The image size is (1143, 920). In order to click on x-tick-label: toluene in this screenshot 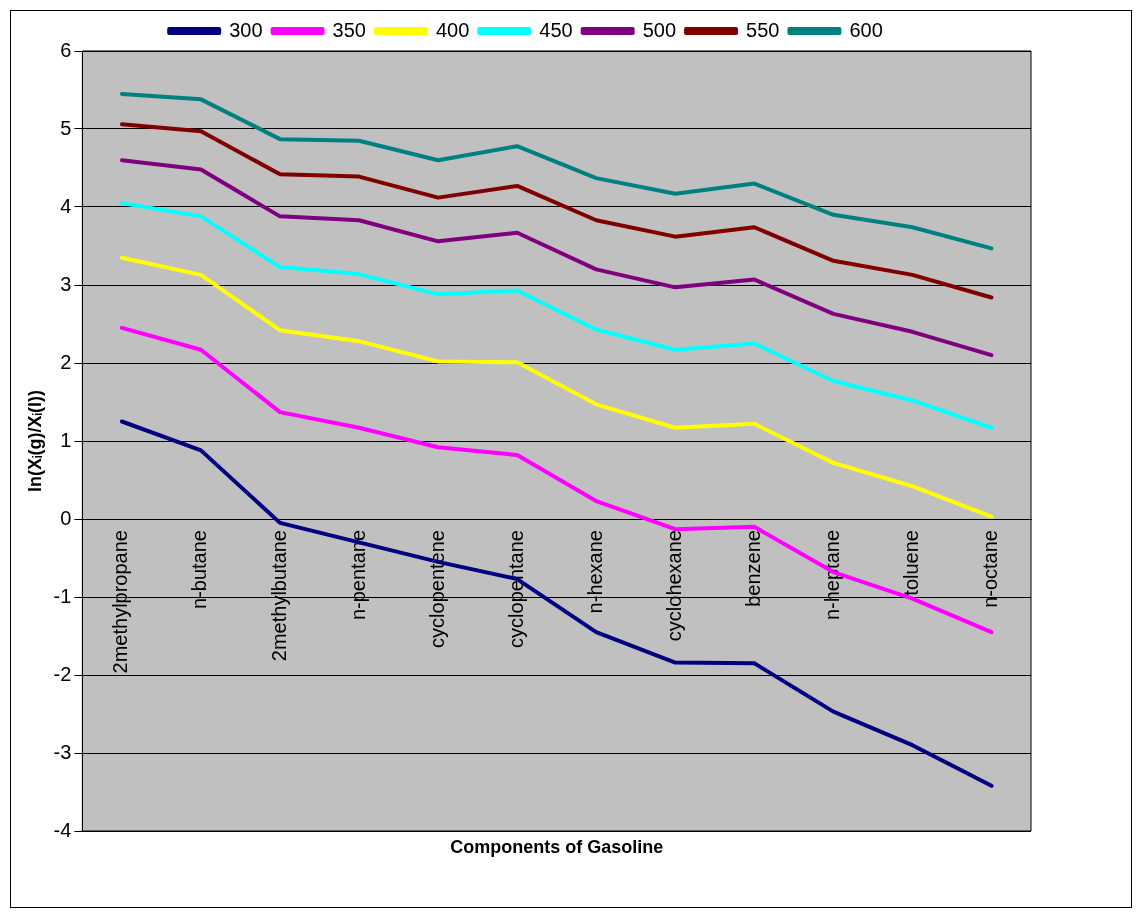, I will do `click(910, 563)`.